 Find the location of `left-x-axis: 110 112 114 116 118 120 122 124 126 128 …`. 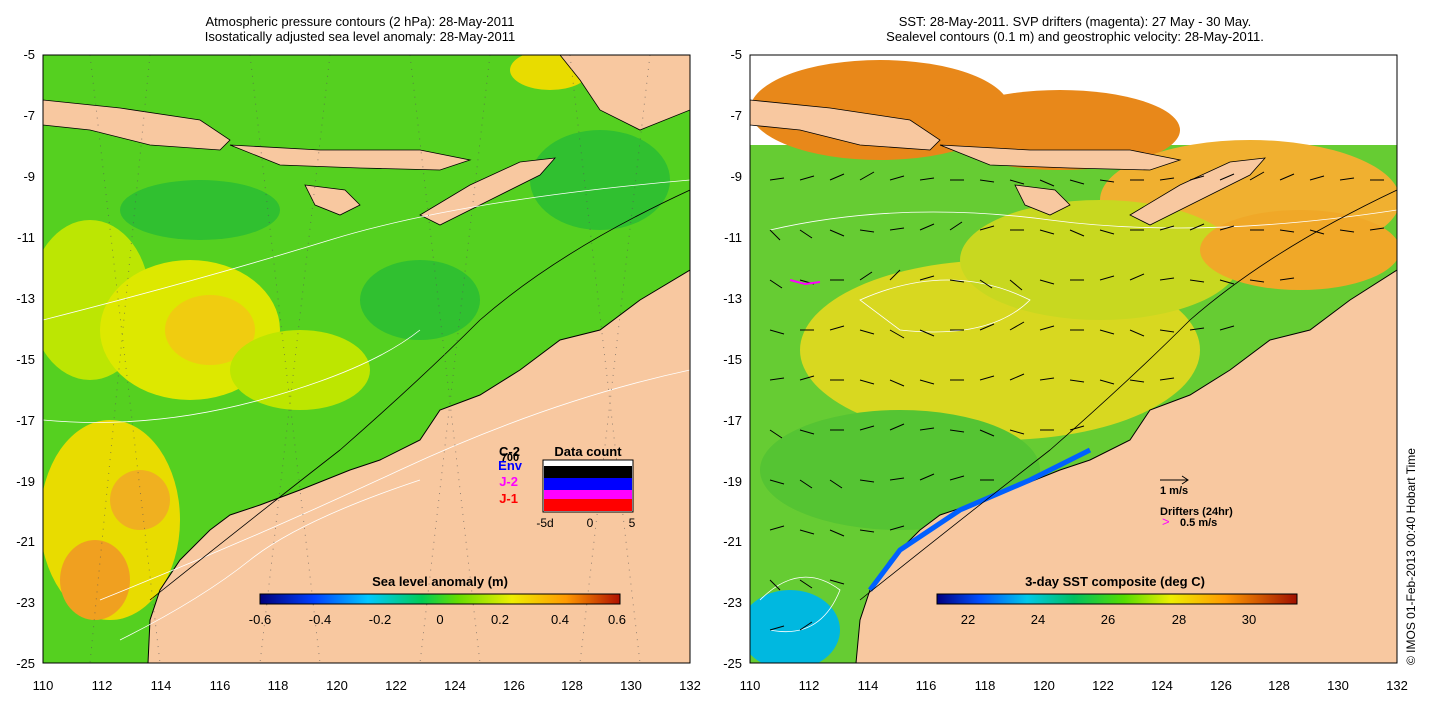

left-x-axis: 110 112 114 116 118 120 122 124 126 128 … is located at coordinates (367, 685).